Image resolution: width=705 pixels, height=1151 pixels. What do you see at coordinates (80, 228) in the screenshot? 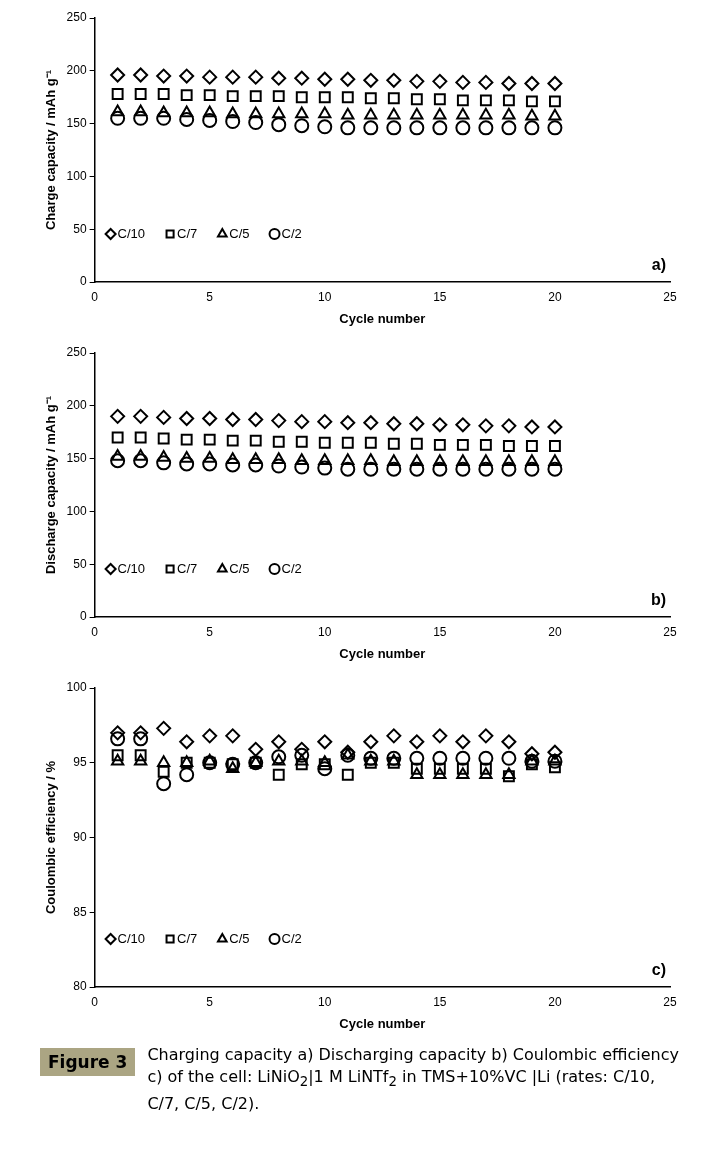
I see `y-tick-label: 50` at bounding box center [80, 228].